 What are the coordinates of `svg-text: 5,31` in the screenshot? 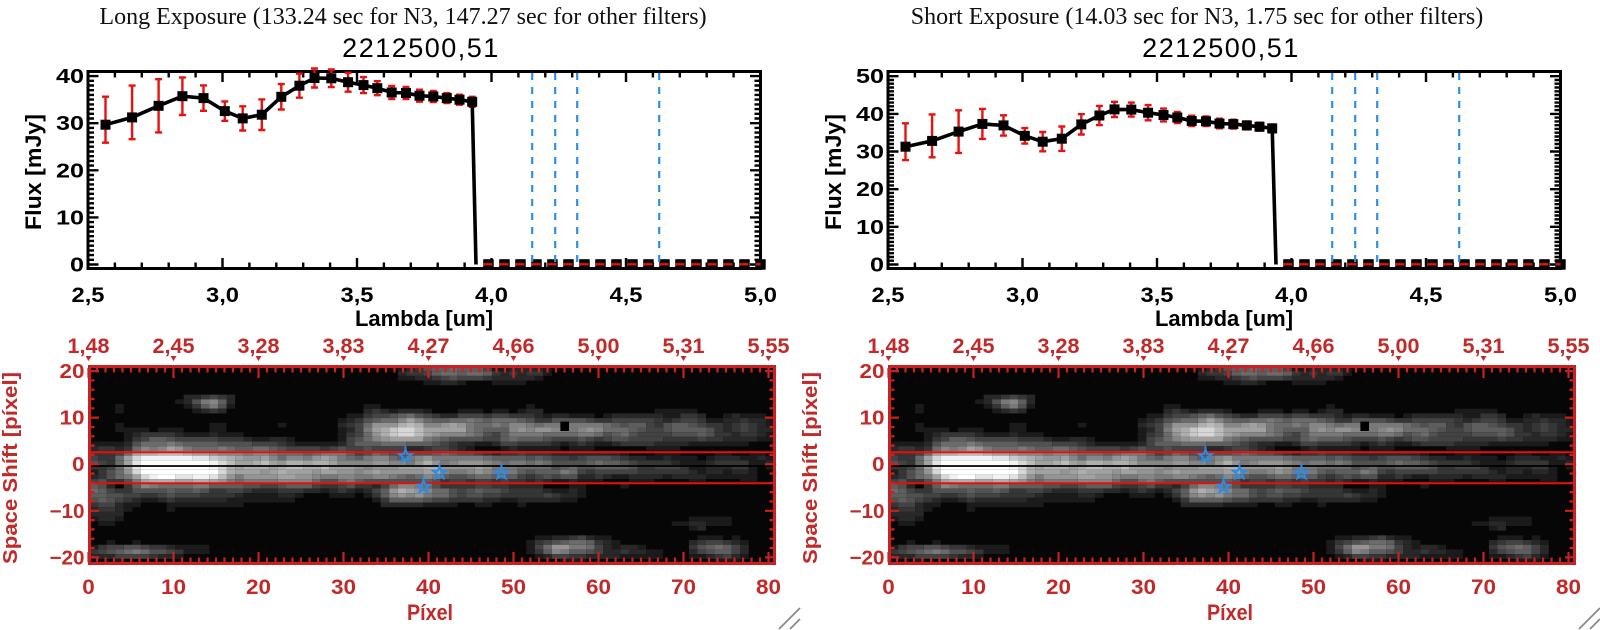 It's located at (684, 346).